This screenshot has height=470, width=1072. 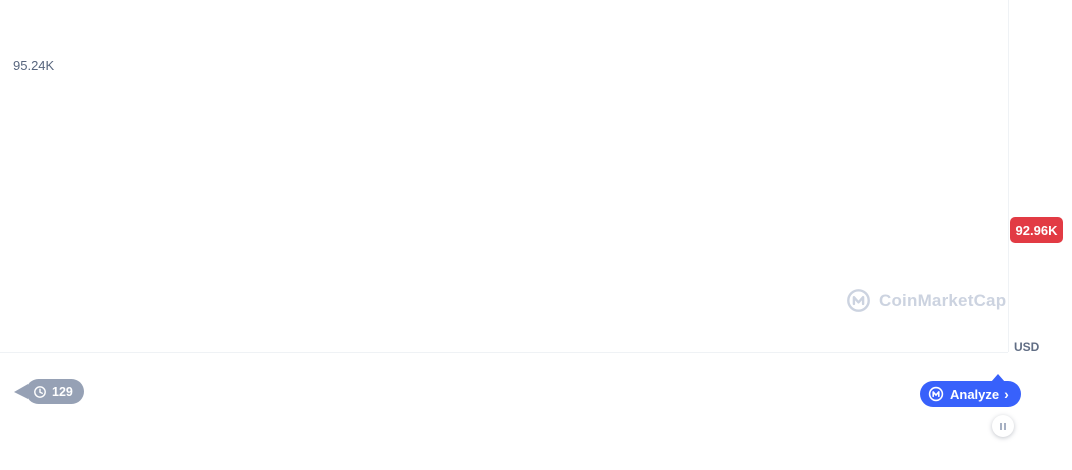 I want to click on axis-separator-horizontal, so click(x=504, y=352).